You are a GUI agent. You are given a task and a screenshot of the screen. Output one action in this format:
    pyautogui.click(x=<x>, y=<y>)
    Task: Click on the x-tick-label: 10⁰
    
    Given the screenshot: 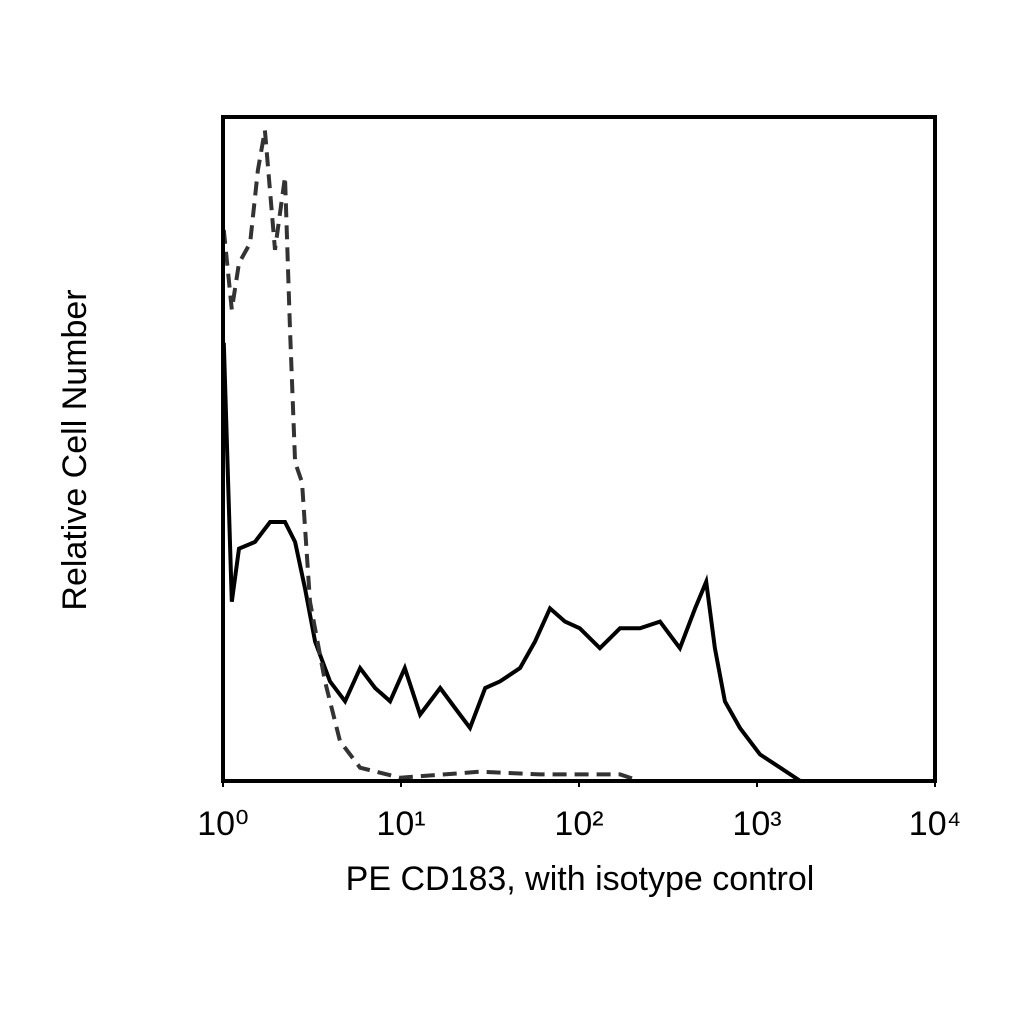 What is the action you would take?
    pyautogui.click(x=222, y=824)
    